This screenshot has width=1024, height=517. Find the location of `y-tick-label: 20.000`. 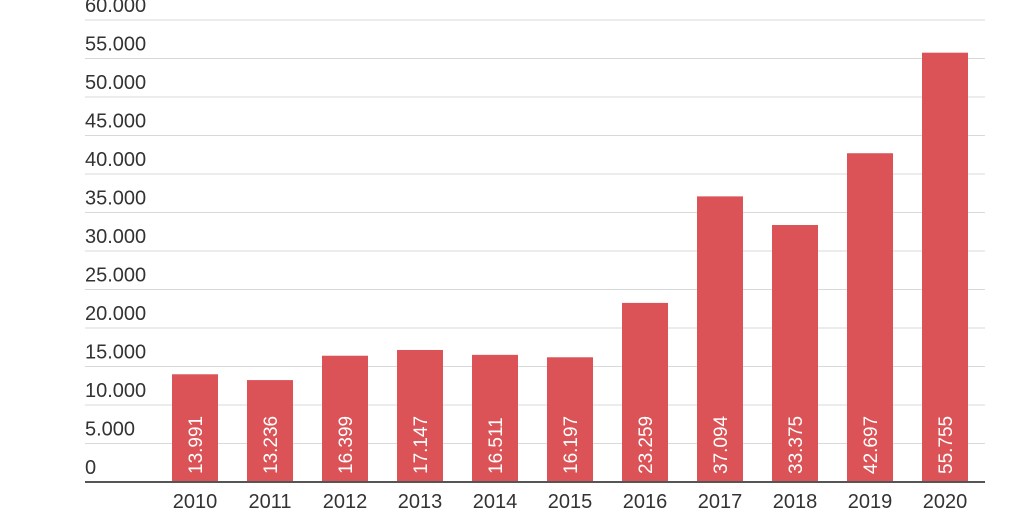

y-tick-label: 20.000 is located at coordinates (115, 314).